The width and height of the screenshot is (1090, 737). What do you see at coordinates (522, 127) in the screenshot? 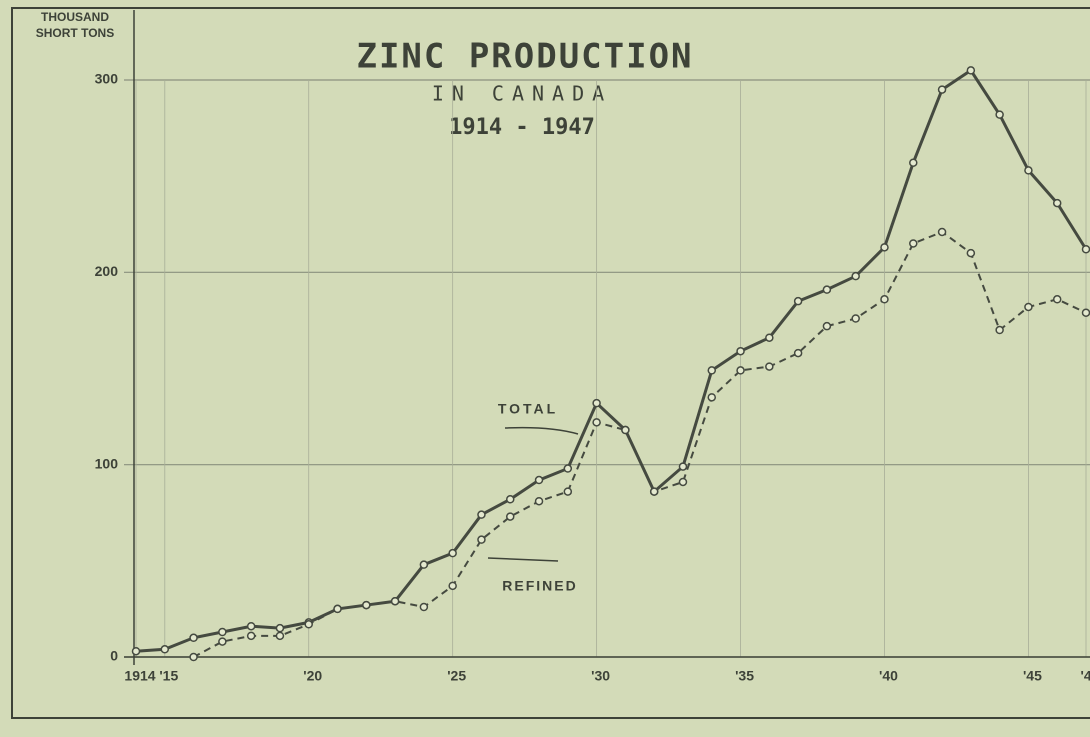
I see `chart-period: 1914 - 1947` at bounding box center [522, 127].